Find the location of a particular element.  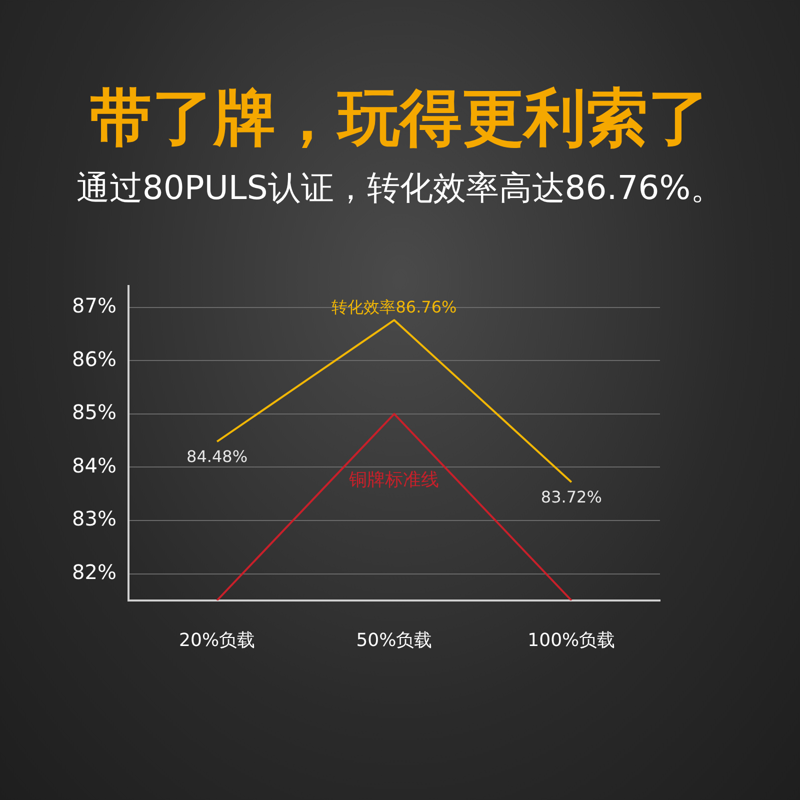

y-tick-label: 87% is located at coordinates (94, 306).